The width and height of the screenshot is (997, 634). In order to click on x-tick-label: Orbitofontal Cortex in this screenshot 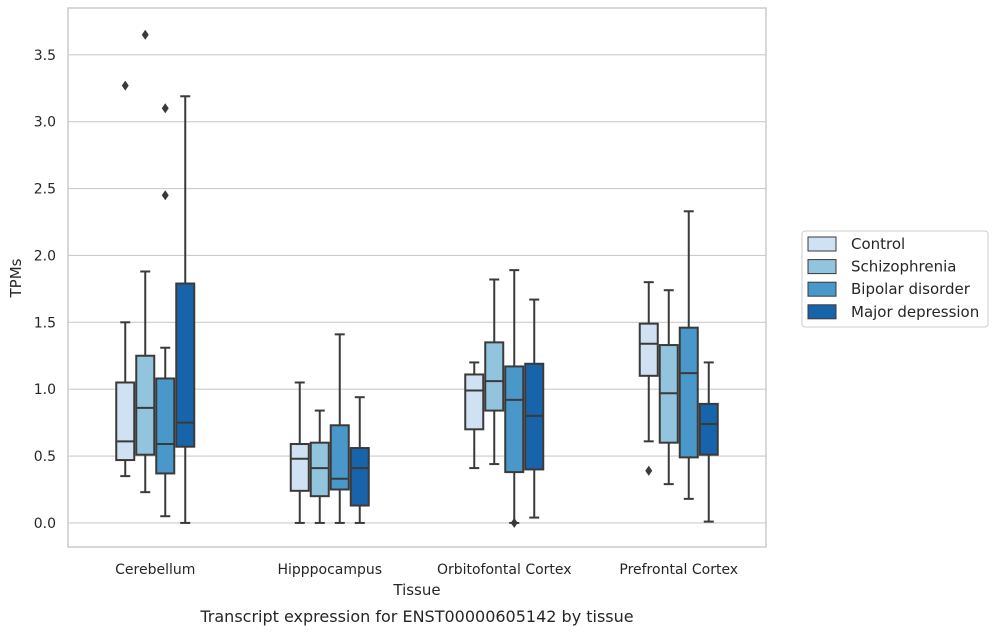, I will do `click(504, 570)`.